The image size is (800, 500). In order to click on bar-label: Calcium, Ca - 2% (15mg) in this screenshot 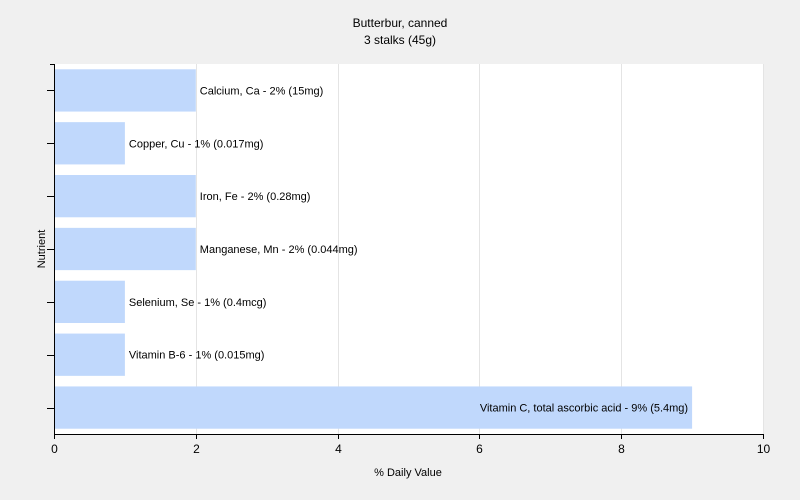, I will do `click(261, 91)`.